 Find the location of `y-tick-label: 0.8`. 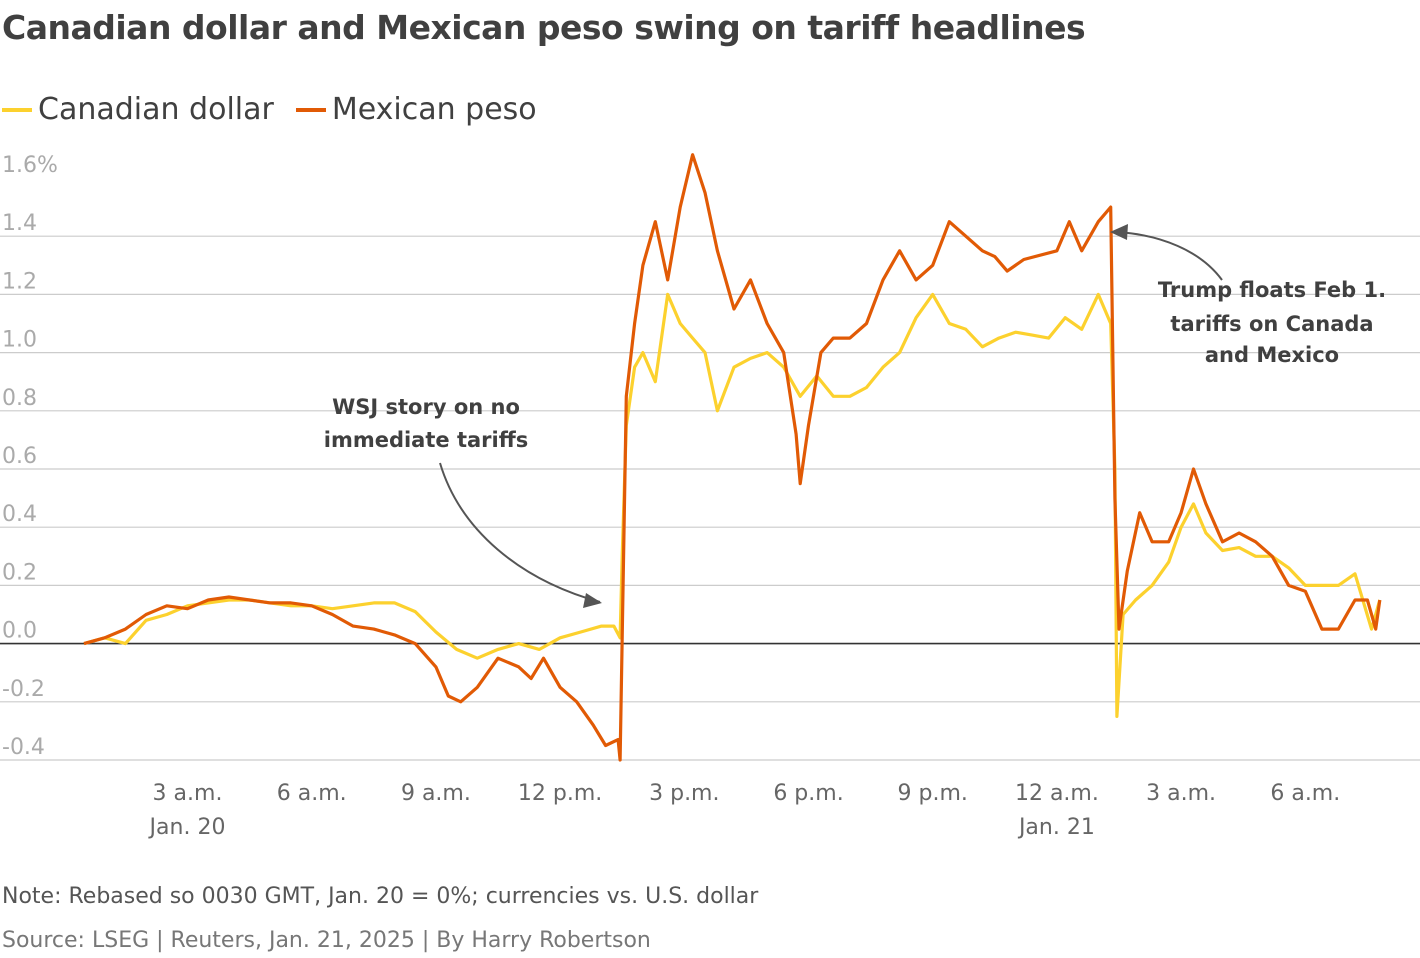

y-tick-label: 0.8 is located at coordinates (19, 398).